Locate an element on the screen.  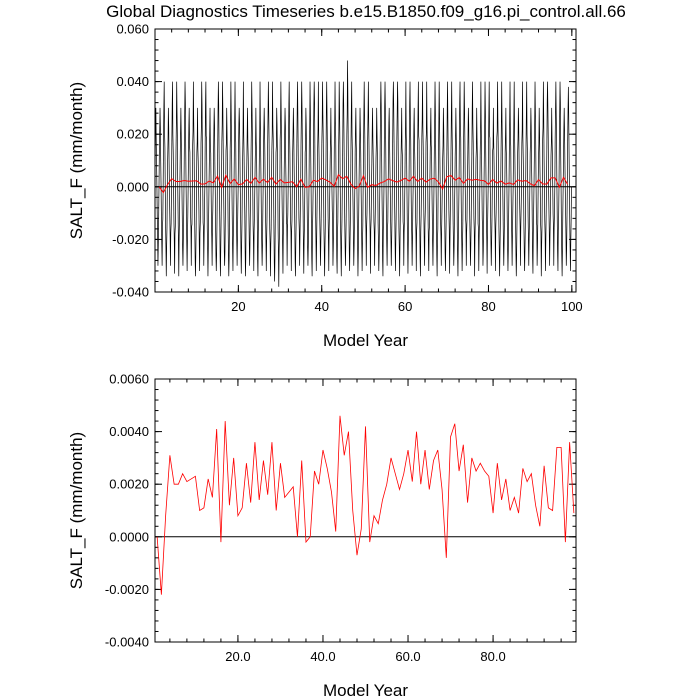
y-tick-label: 0.000 is located at coordinates (132, 186).